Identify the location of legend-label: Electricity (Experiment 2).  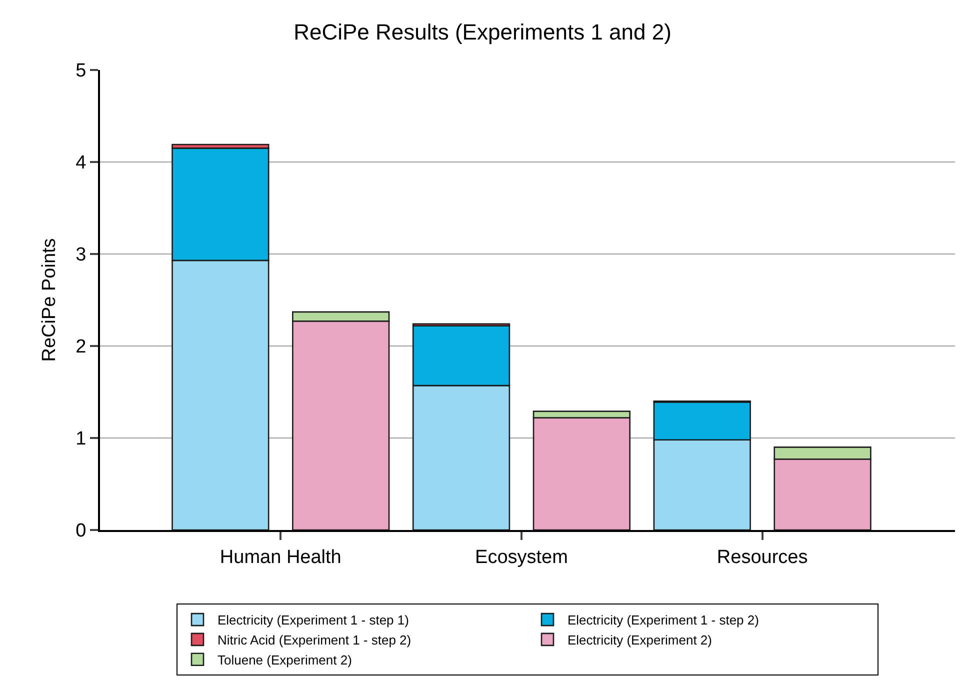
(640, 640).